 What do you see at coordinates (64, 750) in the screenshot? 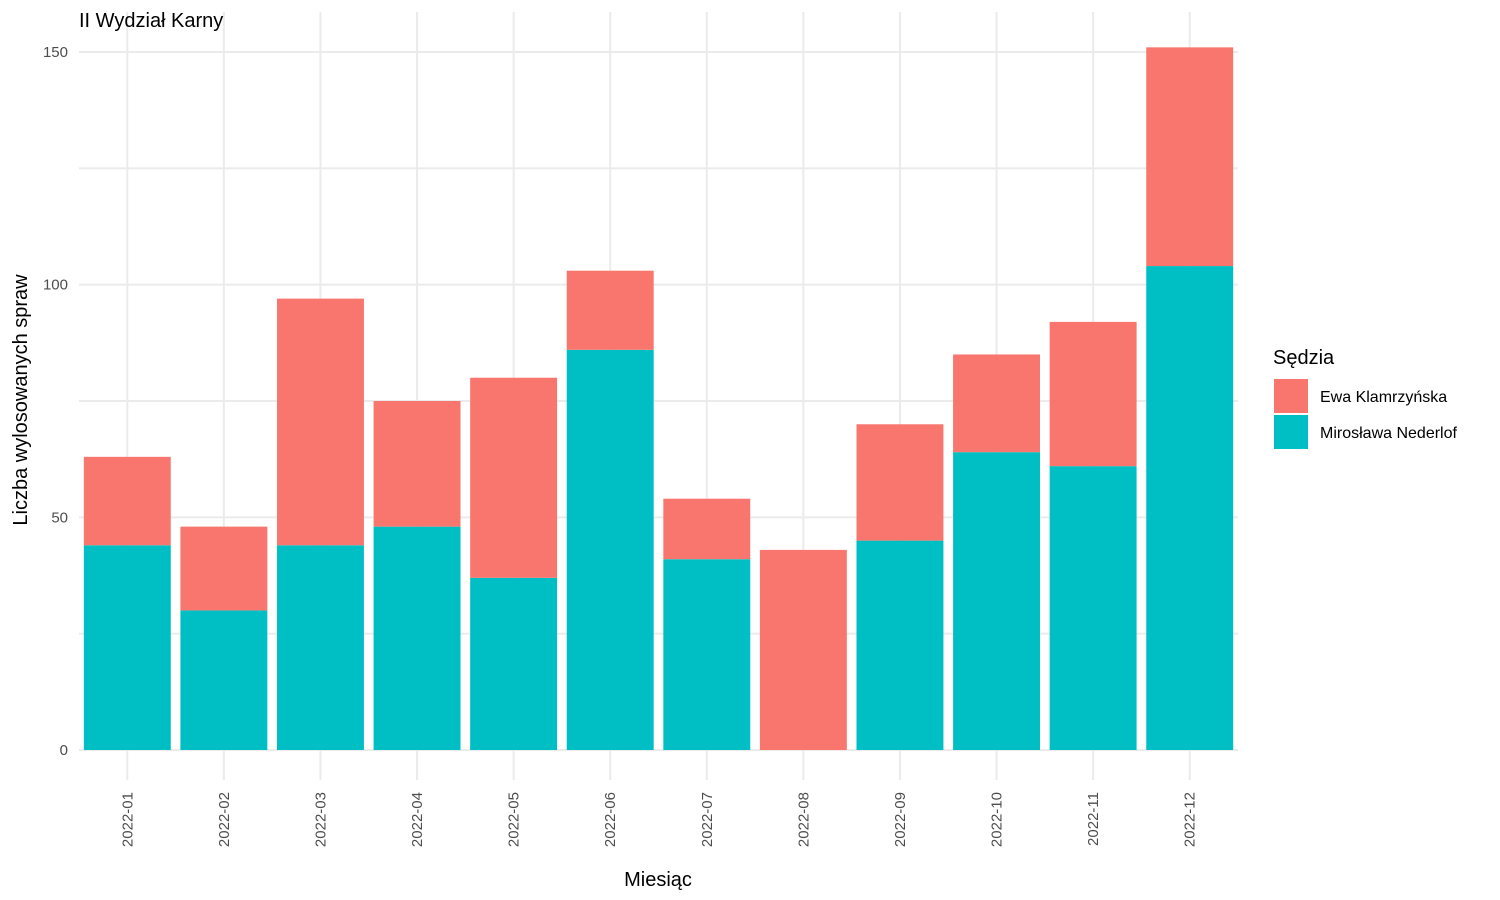
I see `y-tick-label: 0` at bounding box center [64, 750].